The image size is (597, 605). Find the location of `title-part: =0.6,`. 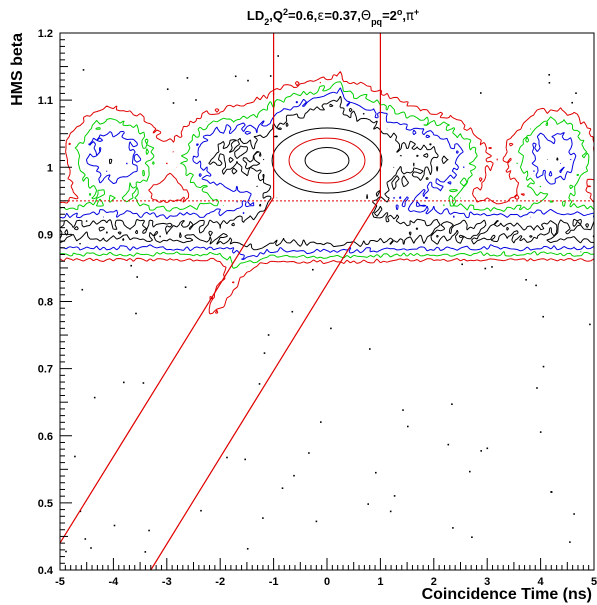

title-part: =0.6, is located at coordinates (302, 15).